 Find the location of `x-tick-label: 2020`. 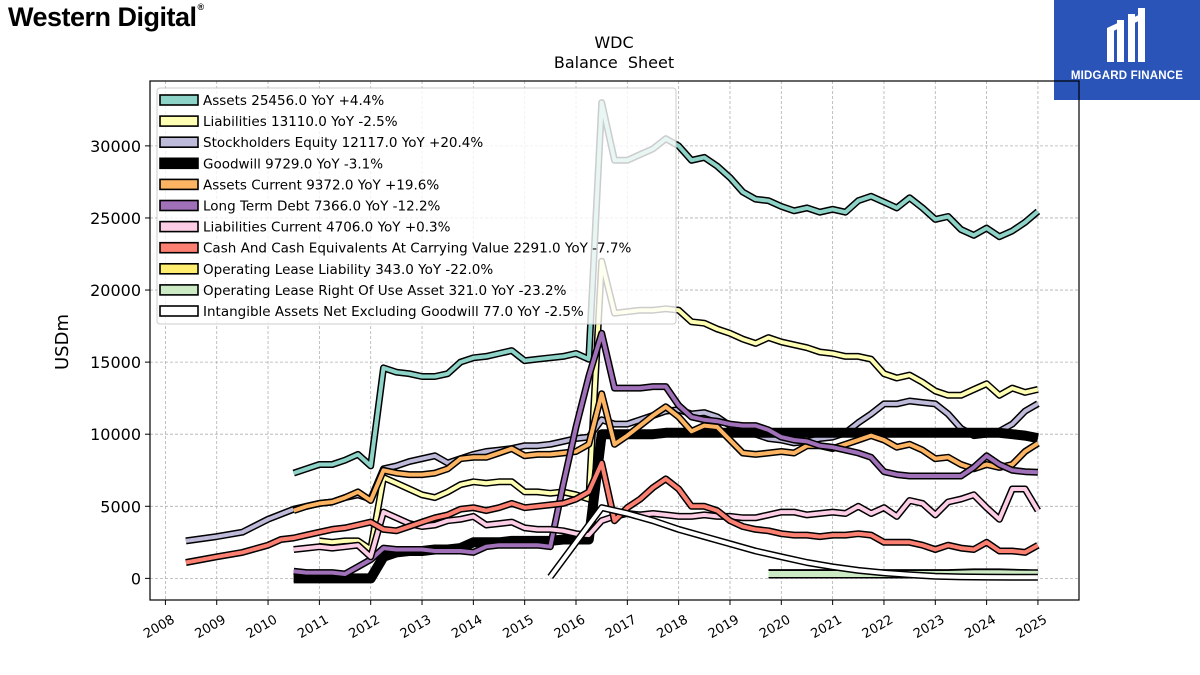

x-tick-label: 2020 is located at coordinates (775, 627).